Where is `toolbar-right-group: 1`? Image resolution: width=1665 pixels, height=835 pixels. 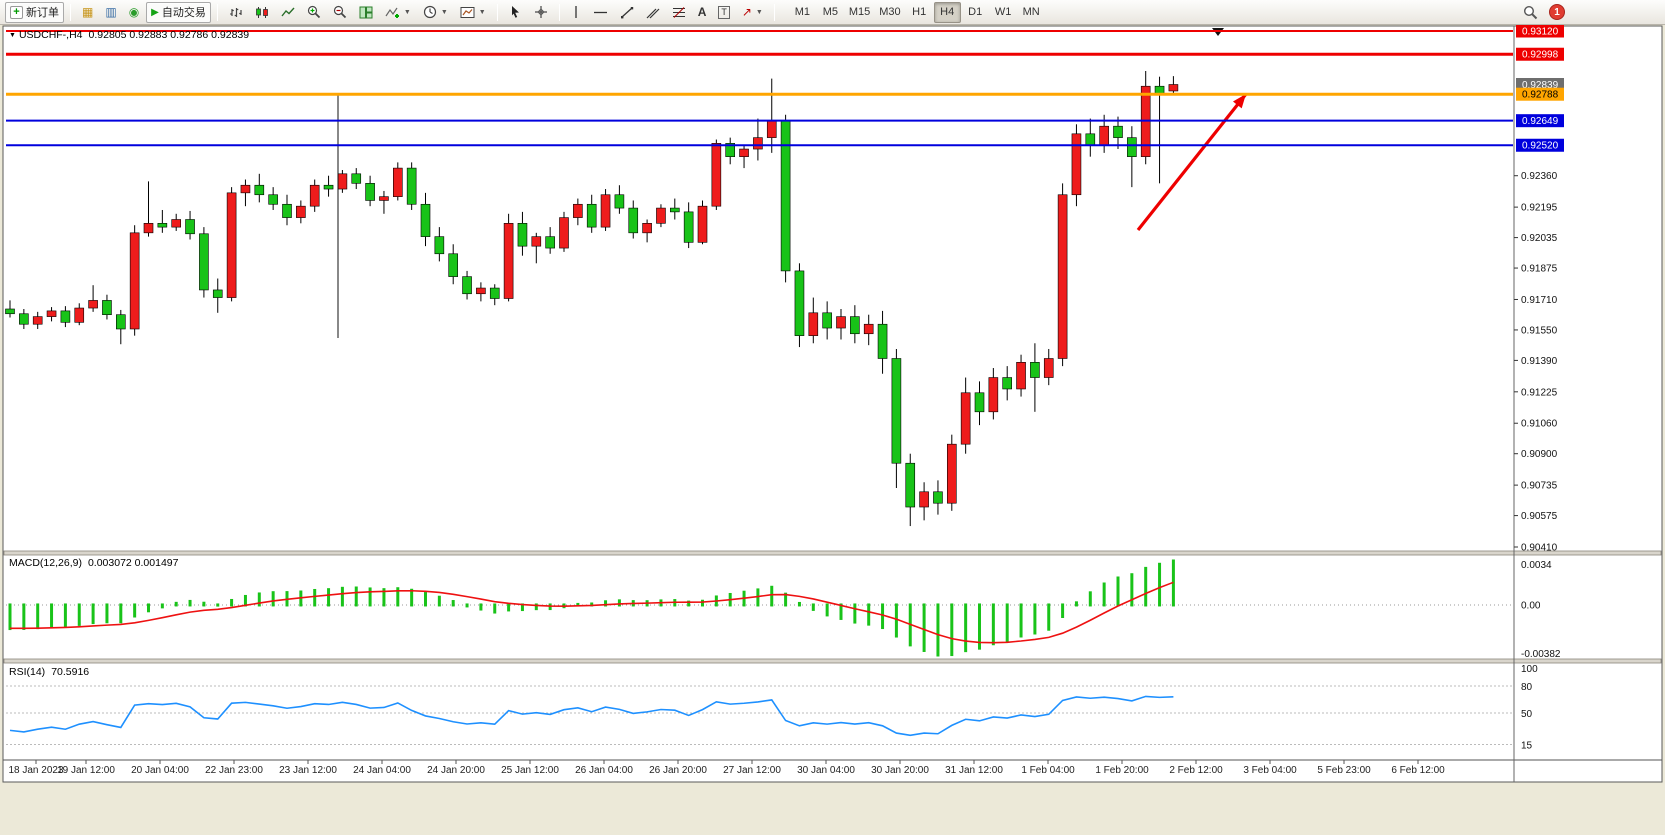
toolbar-right-group: 1 is located at coordinates (1541, 12).